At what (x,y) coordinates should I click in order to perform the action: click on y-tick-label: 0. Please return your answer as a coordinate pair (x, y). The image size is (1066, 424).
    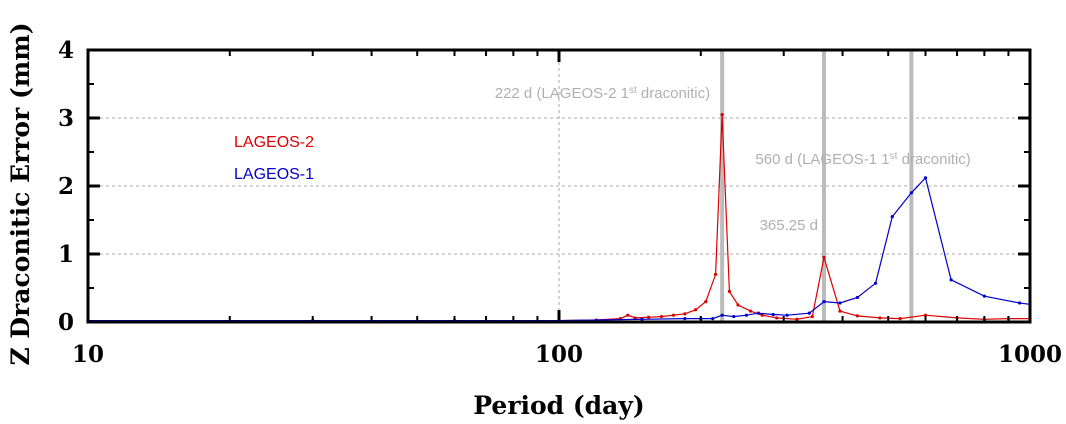
    Looking at the image, I should click on (66, 322).